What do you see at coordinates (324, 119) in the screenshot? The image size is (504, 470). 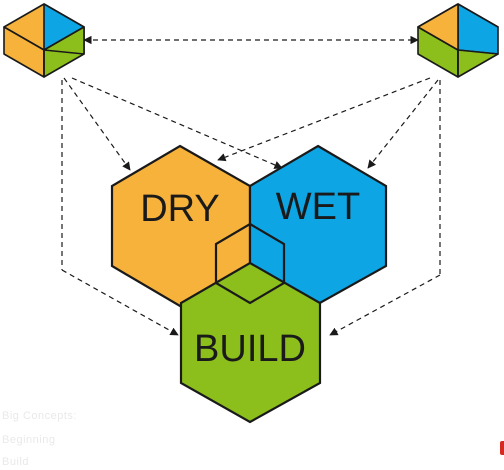 I see `arrow-right-cube-to-dry` at bounding box center [324, 119].